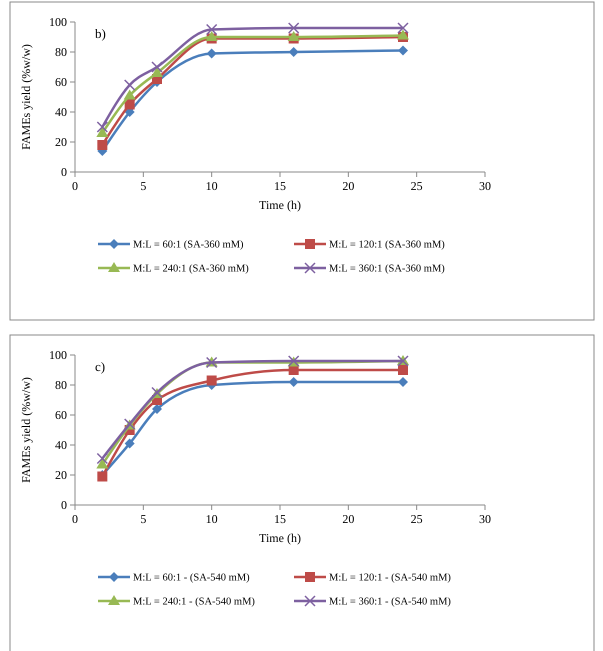 This screenshot has width=603, height=651. Describe the element at coordinates (188, 245) in the screenshot. I see `legend-label: M:L = 60:1 (SA-360 mM)` at that location.